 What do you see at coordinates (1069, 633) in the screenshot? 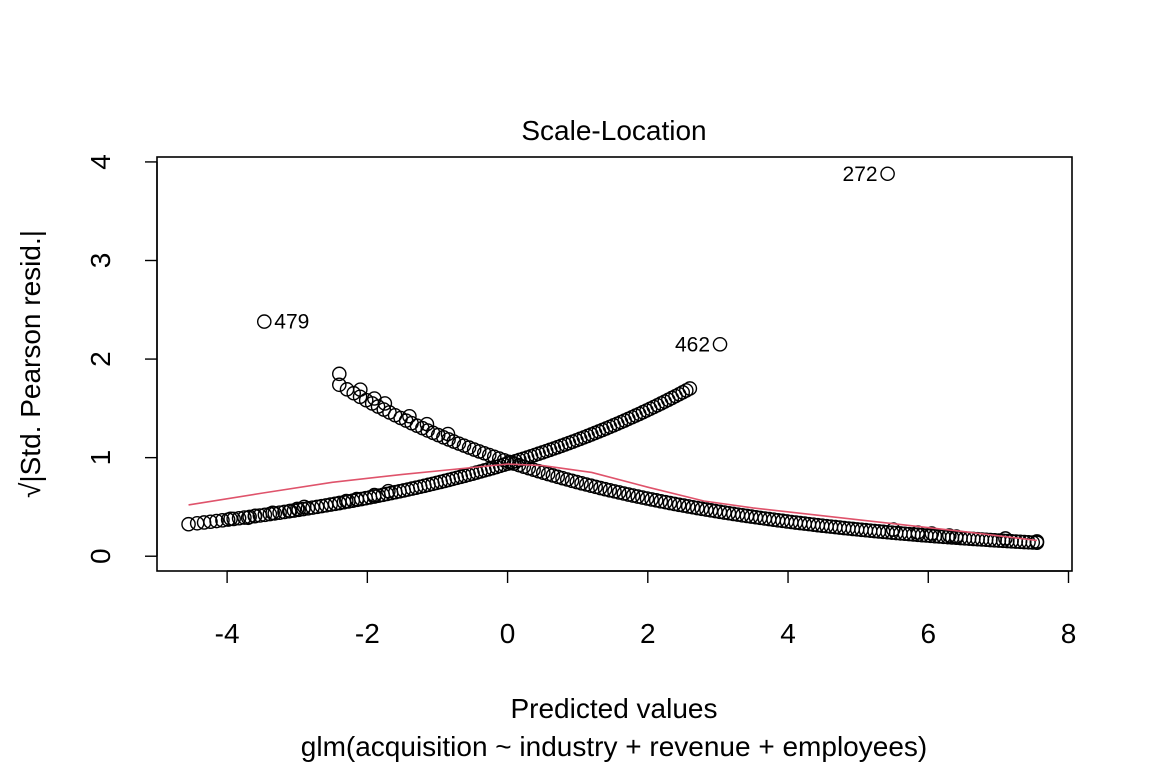
I see `x-tick-label: 8` at bounding box center [1069, 633].